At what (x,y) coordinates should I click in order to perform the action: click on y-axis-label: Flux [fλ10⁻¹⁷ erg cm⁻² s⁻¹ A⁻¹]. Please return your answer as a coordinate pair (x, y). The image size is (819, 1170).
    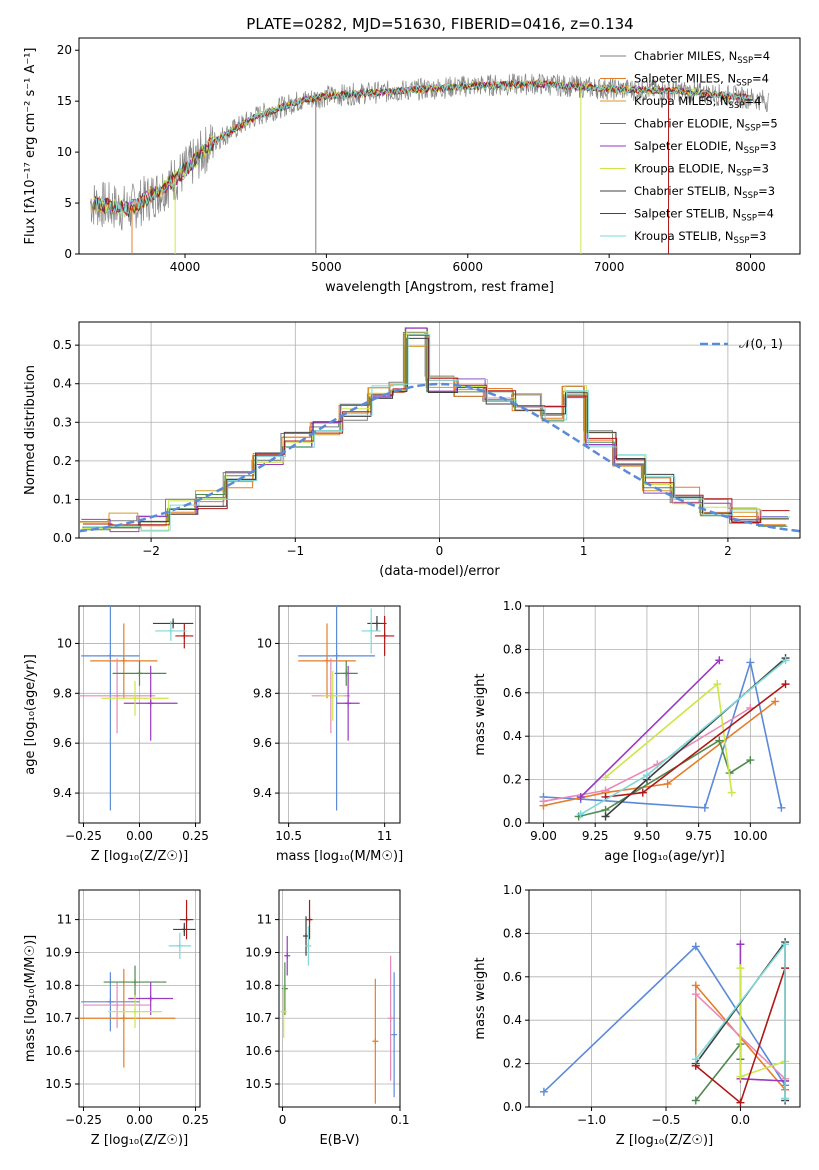
    Looking at the image, I should click on (30, 146).